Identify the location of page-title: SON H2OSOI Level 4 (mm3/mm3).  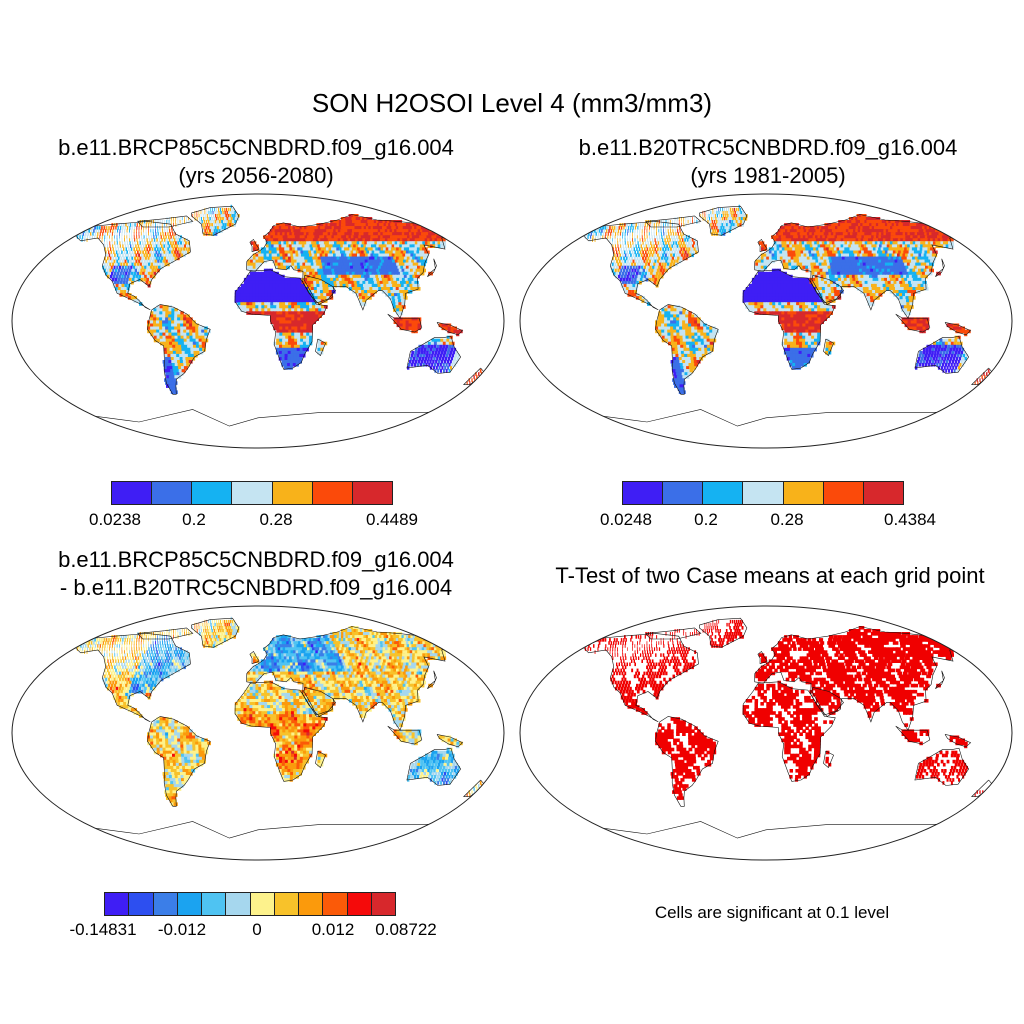
(512, 103).